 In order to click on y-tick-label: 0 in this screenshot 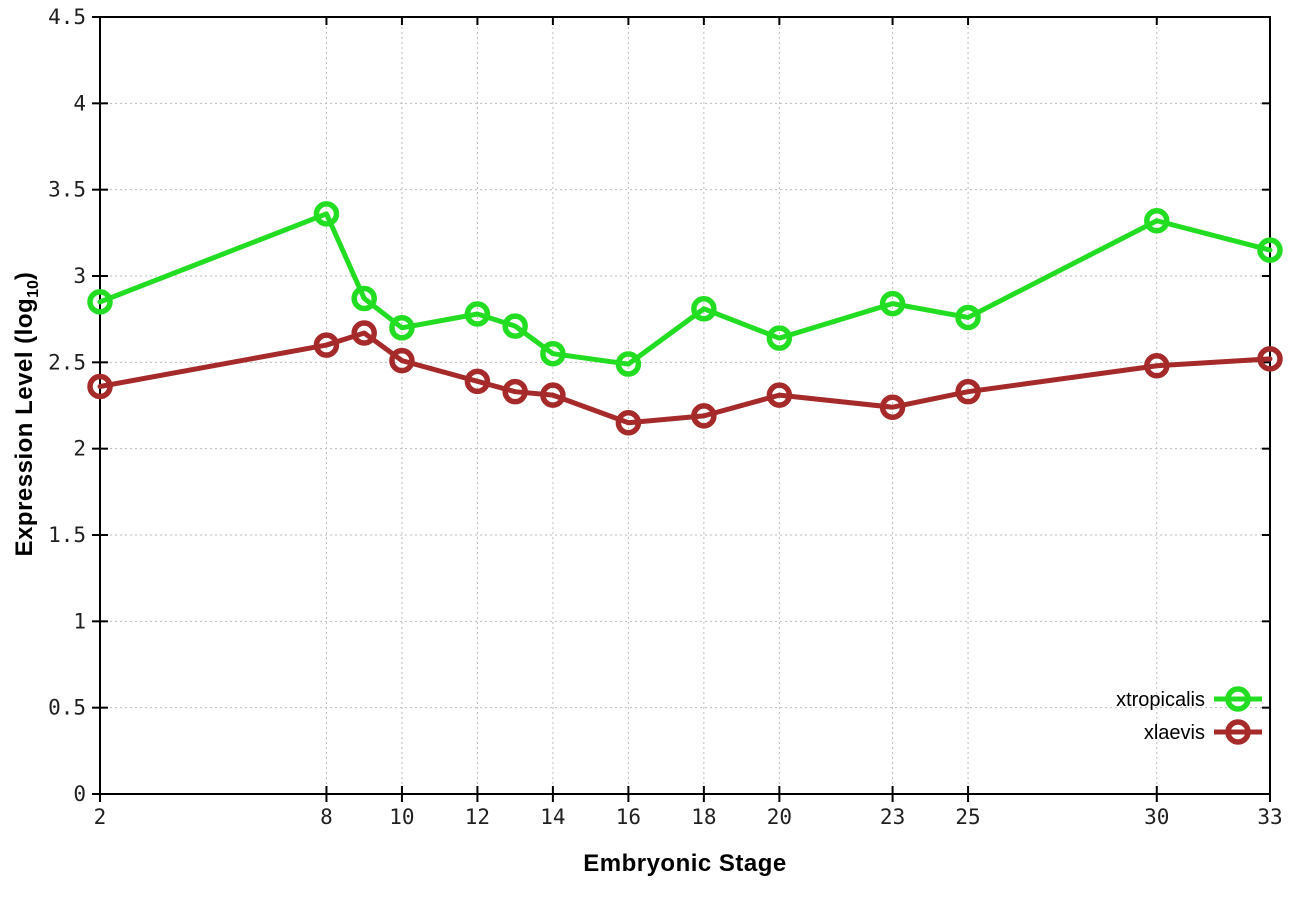, I will do `click(79, 794)`.